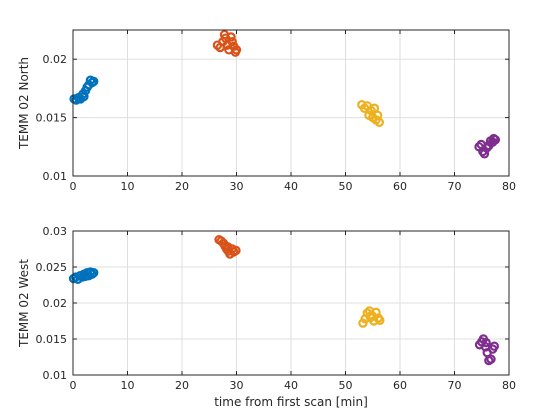 The height and width of the screenshot is (420, 560). What do you see at coordinates (291, 402) in the screenshot?
I see `x-axis-label: time from first scan [min]` at bounding box center [291, 402].